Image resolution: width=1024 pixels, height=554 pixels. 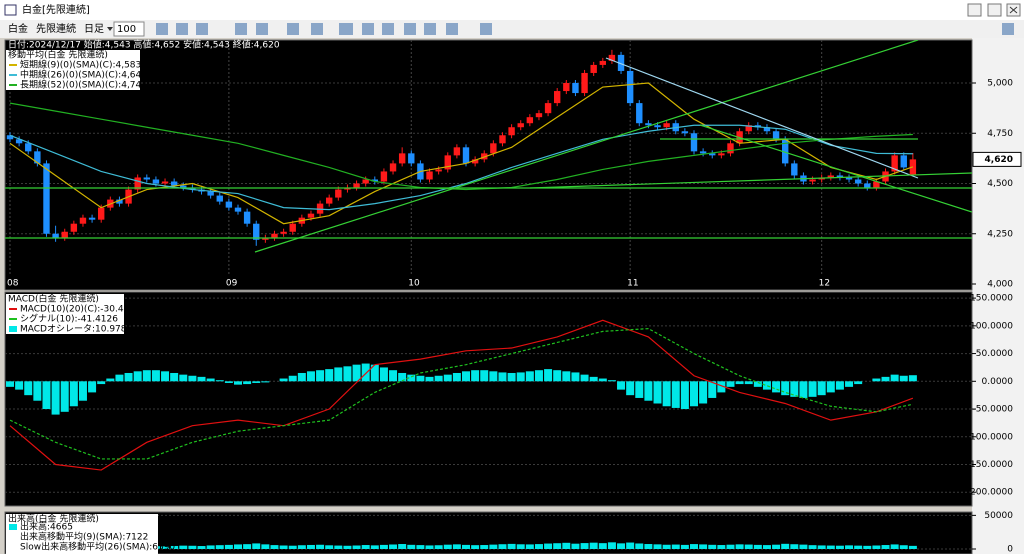 I want to click on x-tick-label: 09, so click(x=232, y=284).